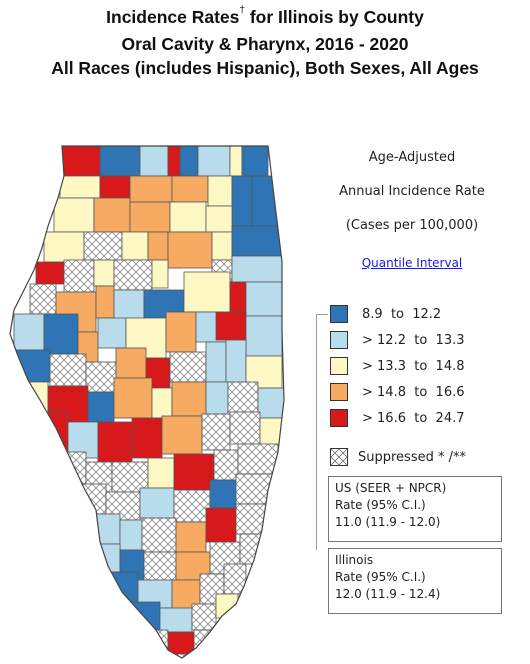 Image resolution: width=530 pixels, height=664 pixels. What do you see at coordinates (388, 594) in the screenshot?
I see `illinois-rate-value: 12.0 (11.9 - 12.4)` at bounding box center [388, 594].